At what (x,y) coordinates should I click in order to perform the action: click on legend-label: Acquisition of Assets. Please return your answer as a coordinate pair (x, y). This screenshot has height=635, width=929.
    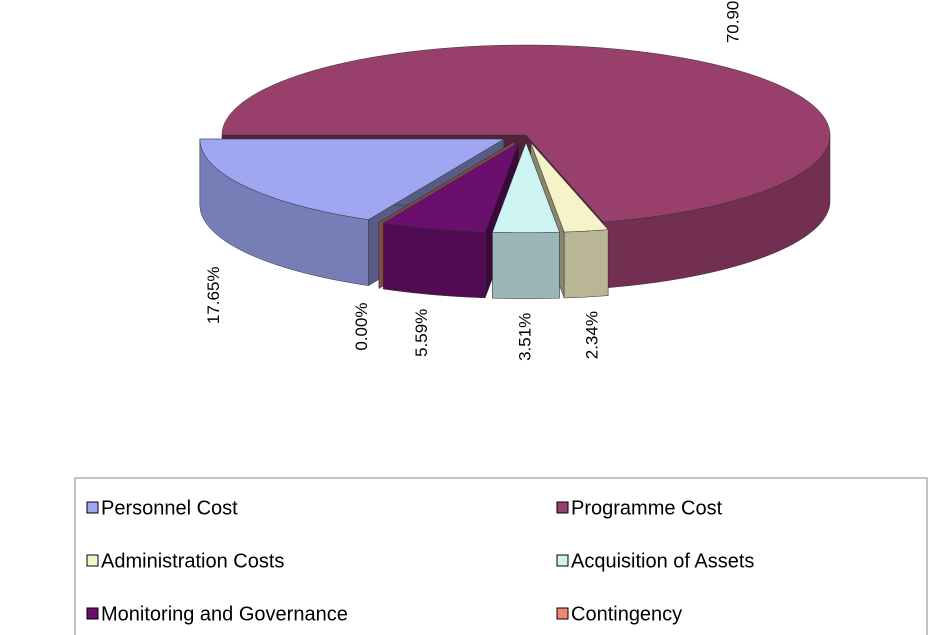
    Looking at the image, I should click on (662, 561).